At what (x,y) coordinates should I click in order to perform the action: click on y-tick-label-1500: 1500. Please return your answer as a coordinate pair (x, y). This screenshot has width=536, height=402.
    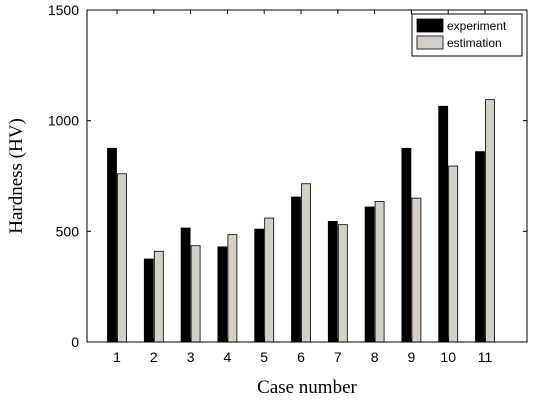
    Looking at the image, I should click on (63, 10).